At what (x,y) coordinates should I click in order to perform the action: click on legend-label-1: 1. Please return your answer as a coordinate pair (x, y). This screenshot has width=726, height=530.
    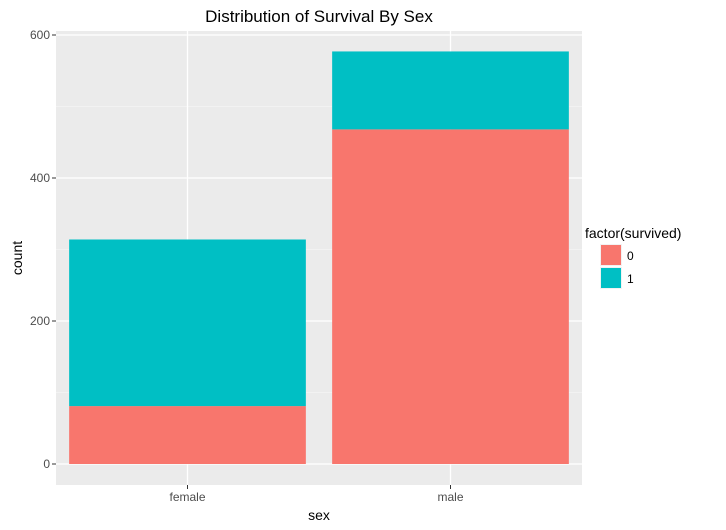
    Looking at the image, I should click on (630, 279).